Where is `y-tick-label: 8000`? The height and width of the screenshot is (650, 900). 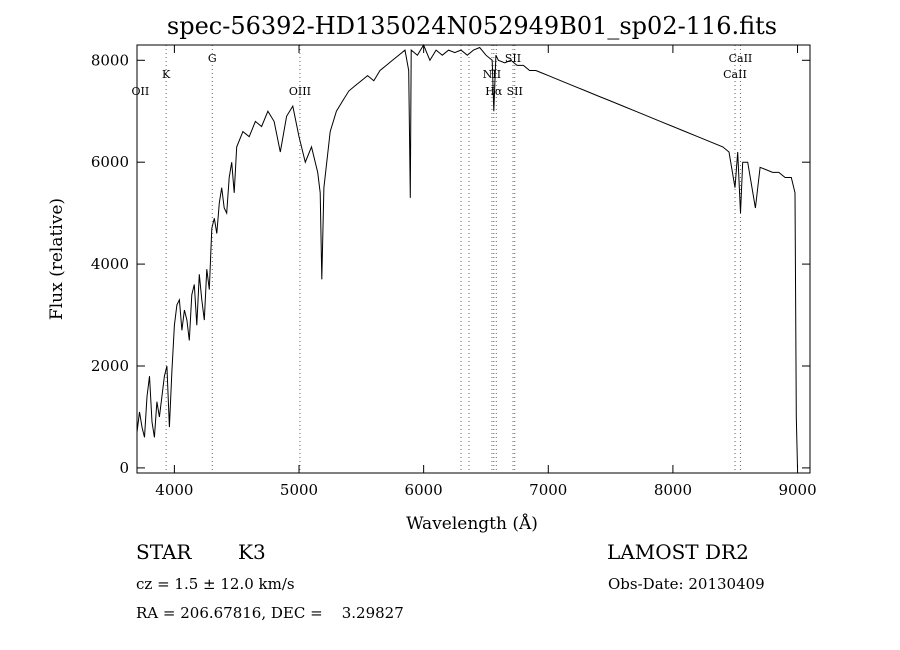 y-tick-label: 8000 is located at coordinates (110, 60).